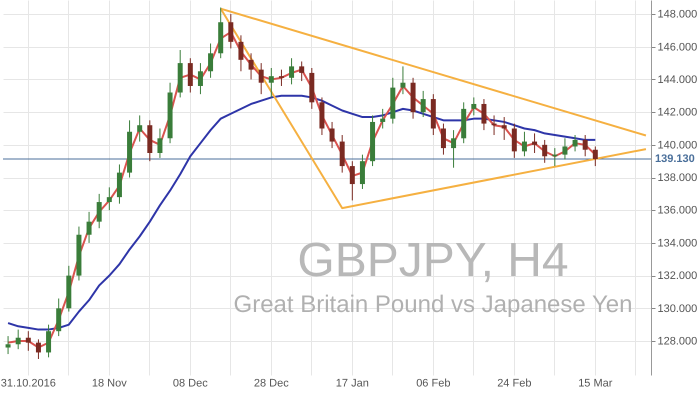 The width and height of the screenshot is (700, 394). Describe the element at coordinates (514, 384) in the screenshot. I see `x-tick-label: 24 Feb` at that location.